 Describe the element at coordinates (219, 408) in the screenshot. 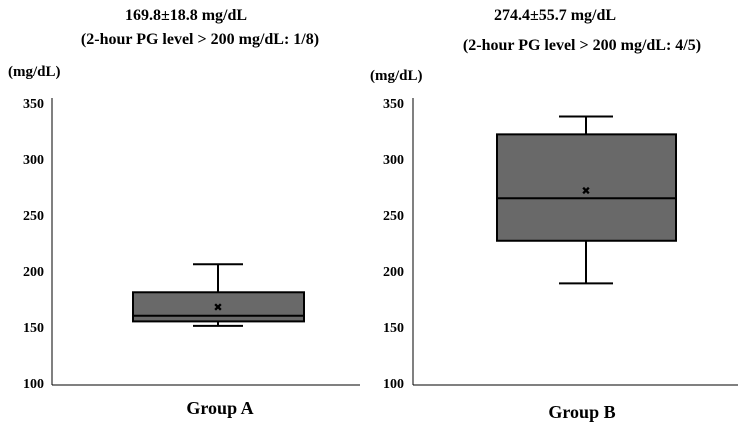

I see `x-label-group-a: Group A` at that location.